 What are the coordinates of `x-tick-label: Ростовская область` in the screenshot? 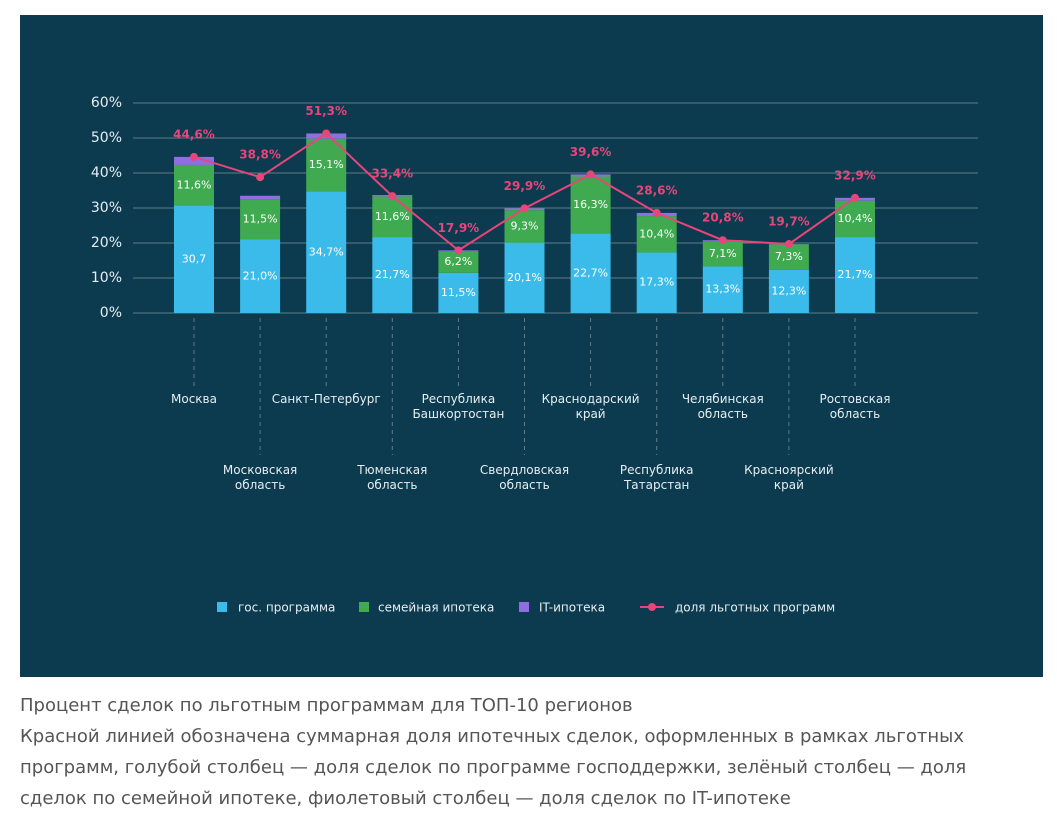 It's located at (855, 406).